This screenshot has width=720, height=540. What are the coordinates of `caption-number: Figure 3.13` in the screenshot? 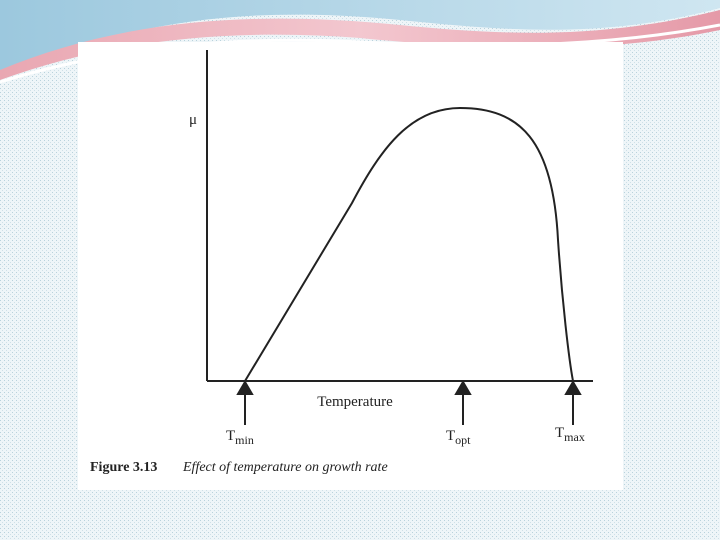 It's located at (123, 467).